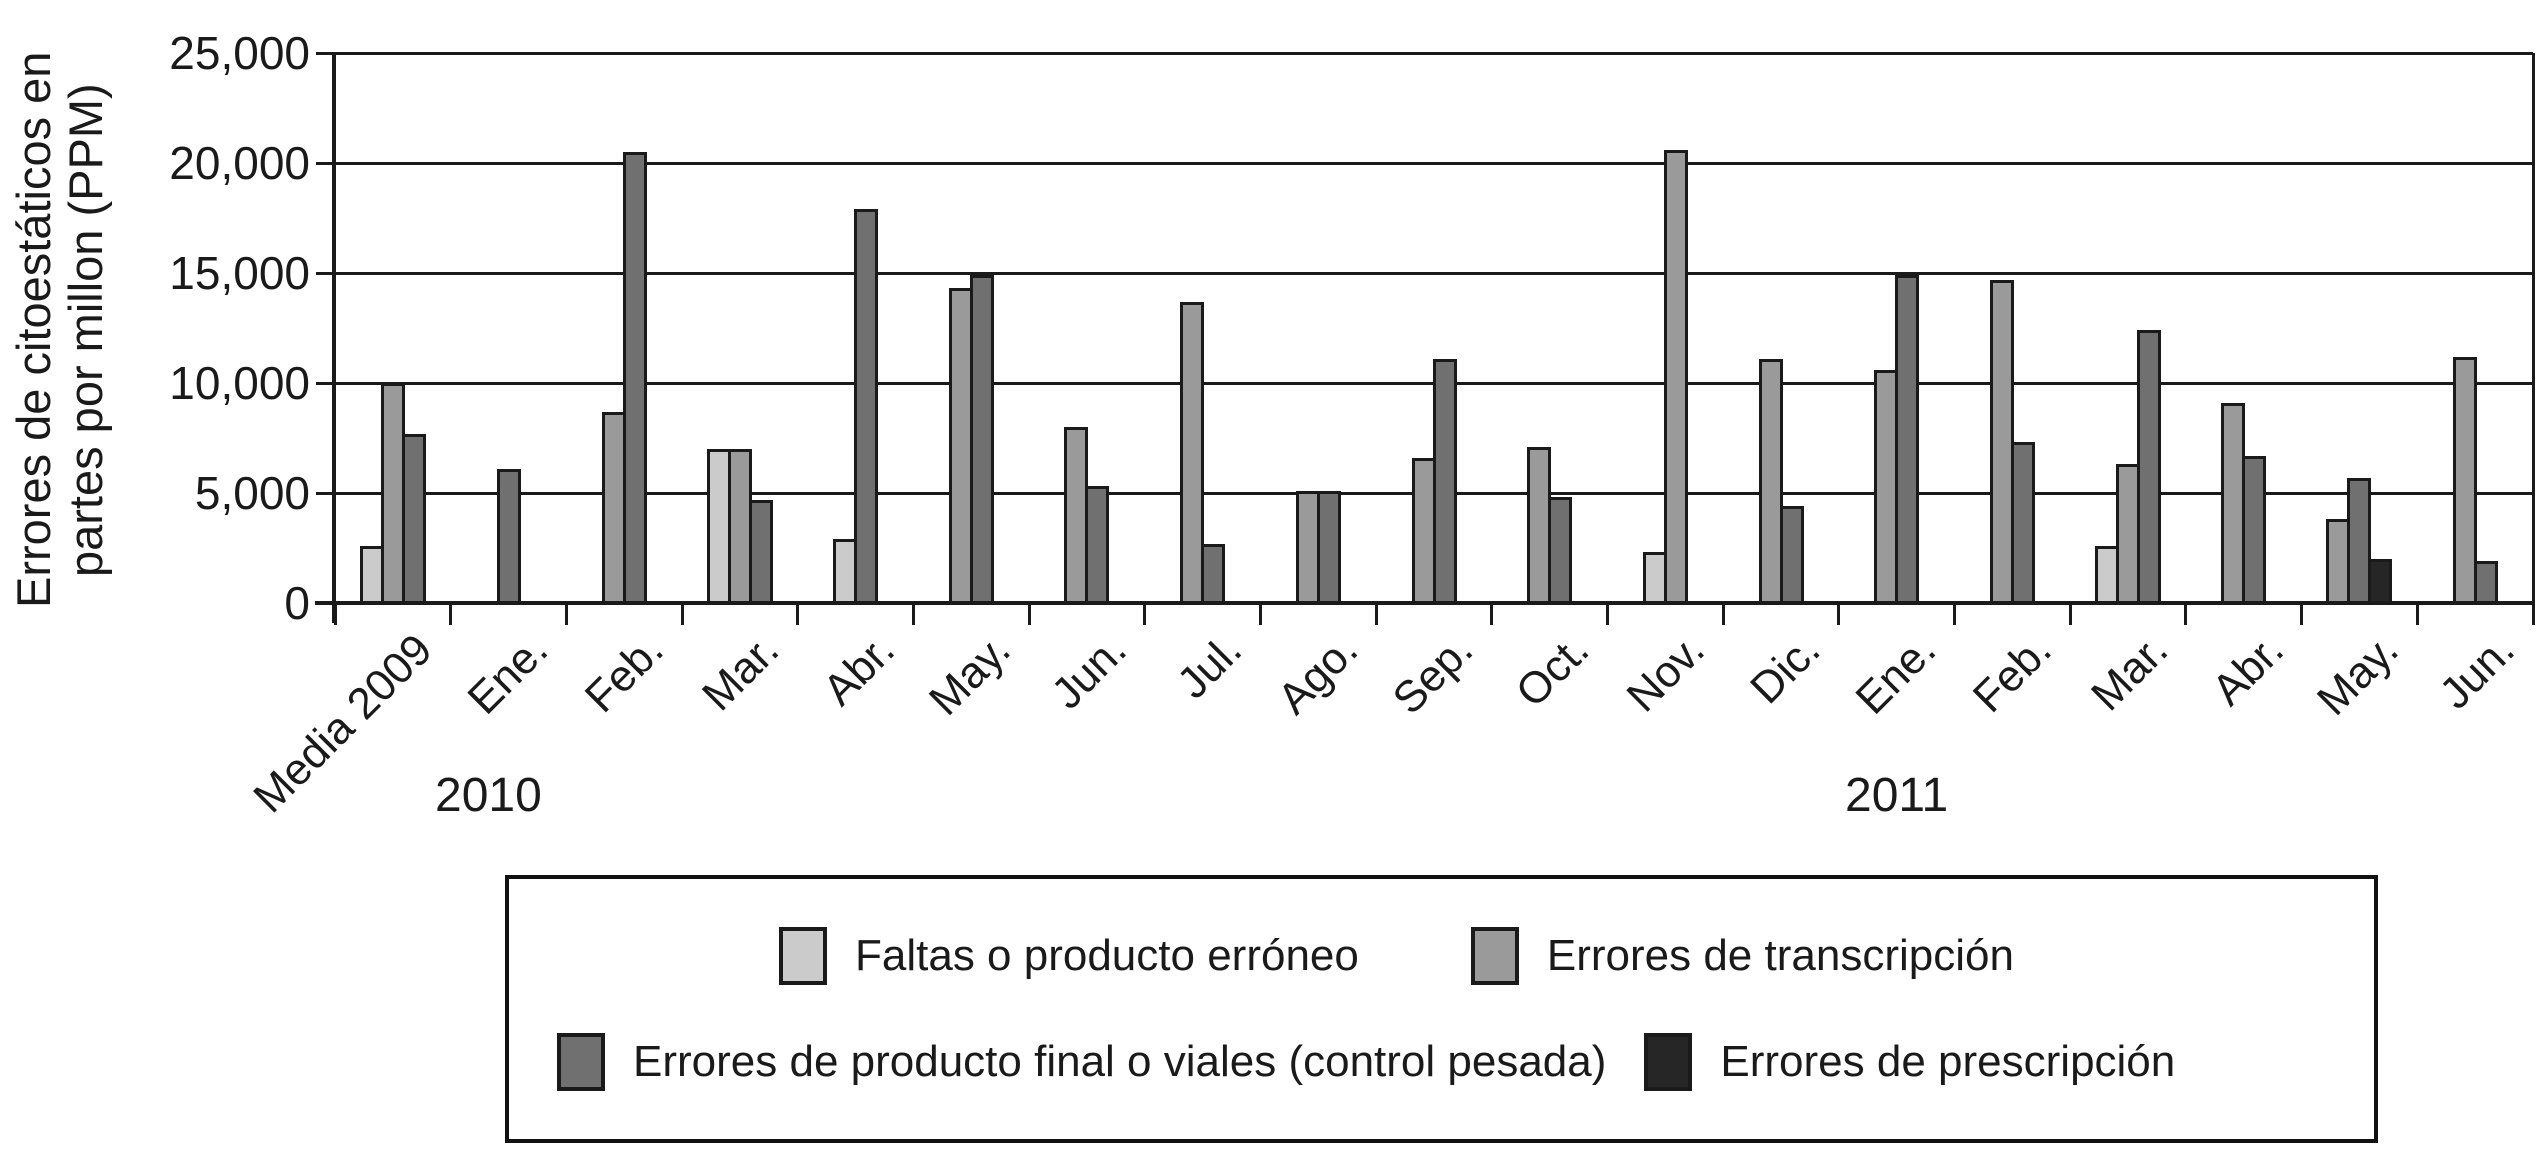  I want to click on bar-series3-sep, so click(1444, 481).